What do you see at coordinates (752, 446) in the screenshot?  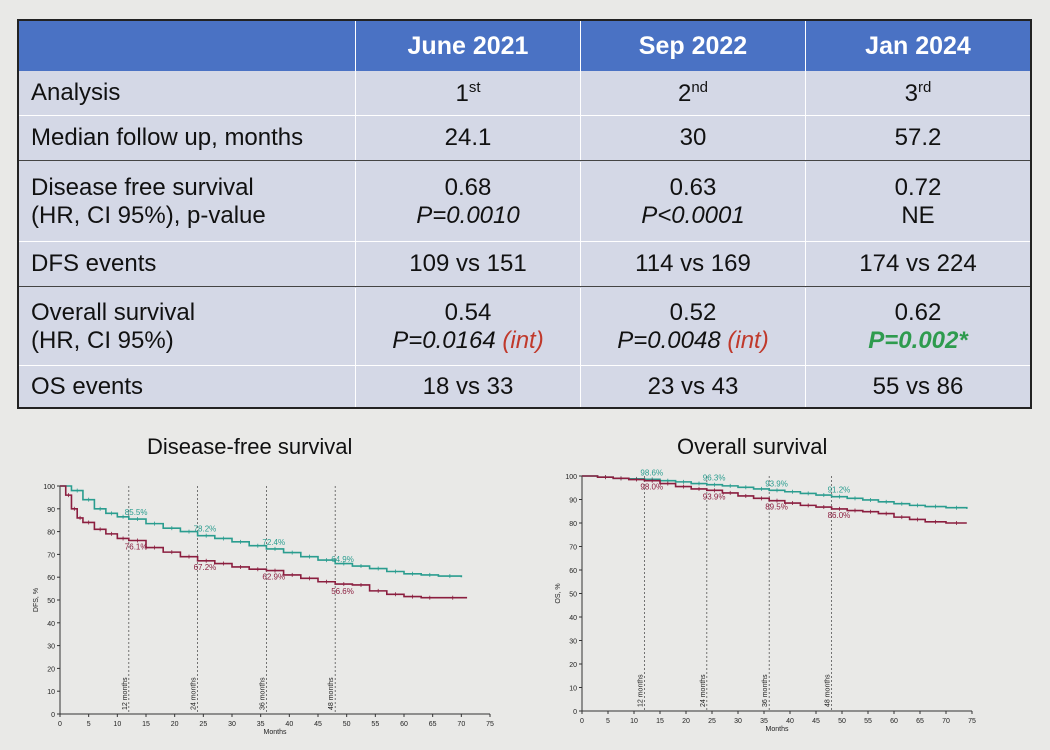 I see `os-chart-title: Overall survival` at bounding box center [752, 446].